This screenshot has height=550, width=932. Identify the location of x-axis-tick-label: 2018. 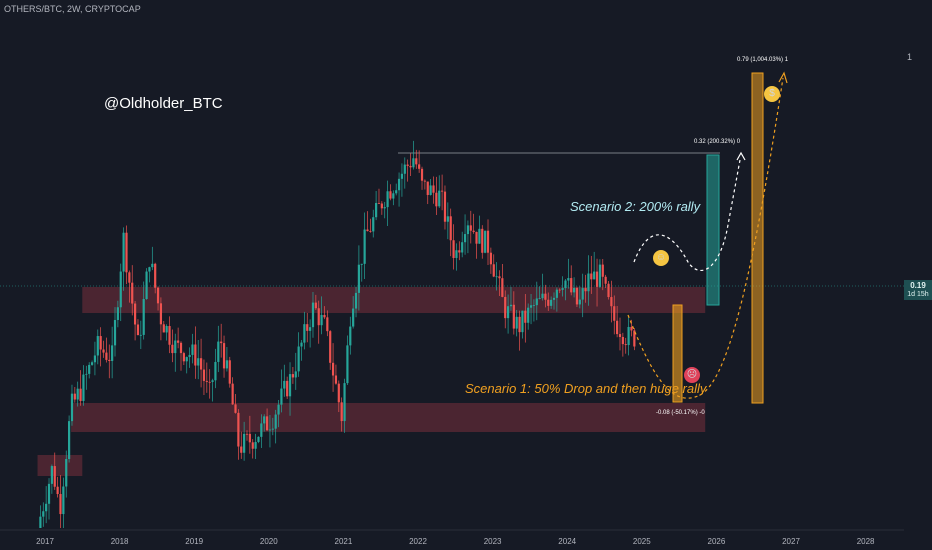
(119, 541).